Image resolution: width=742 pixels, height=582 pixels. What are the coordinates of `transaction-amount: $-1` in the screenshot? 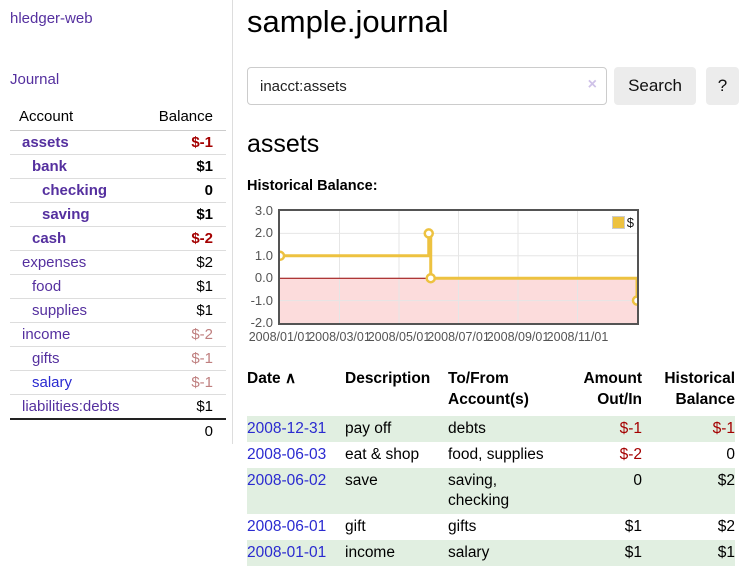 It's located at (630, 428).